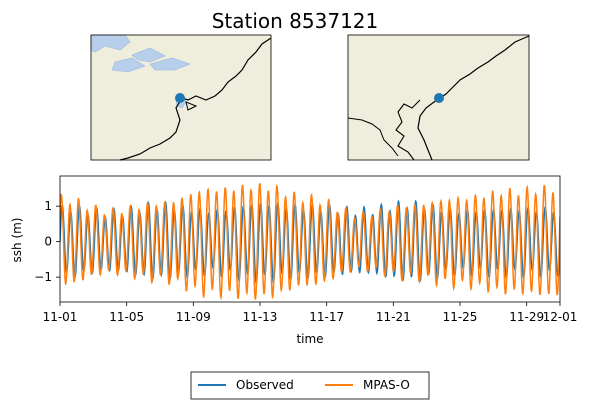 This screenshot has height=408, width=590. What do you see at coordinates (260, 317) in the screenshot?
I see `x-tick-label: 11-13` at bounding box center [260, 317].